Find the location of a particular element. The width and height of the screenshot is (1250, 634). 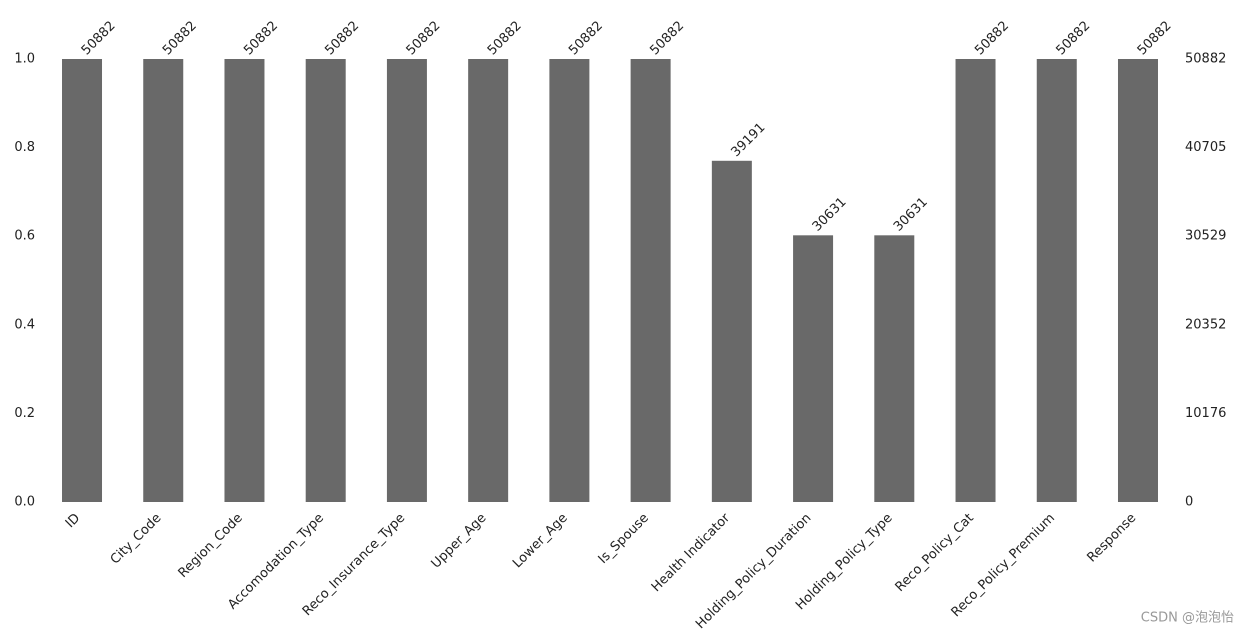

x-tick-label: City_Code is located at coordinates (136, 539).